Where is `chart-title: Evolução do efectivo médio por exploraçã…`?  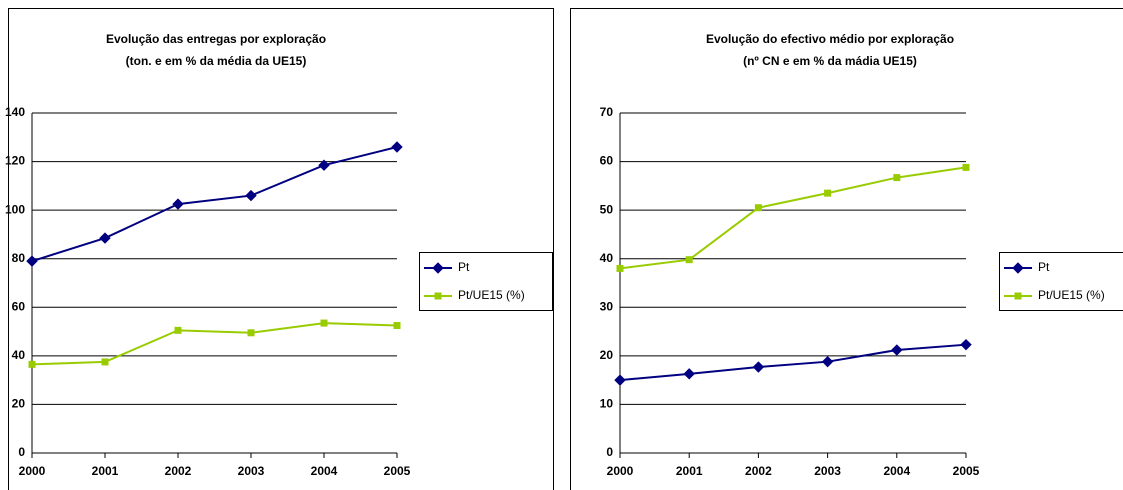 chart-title: Evolução do efectivo médio por exploraçã… is located at coordinates (830, 39).